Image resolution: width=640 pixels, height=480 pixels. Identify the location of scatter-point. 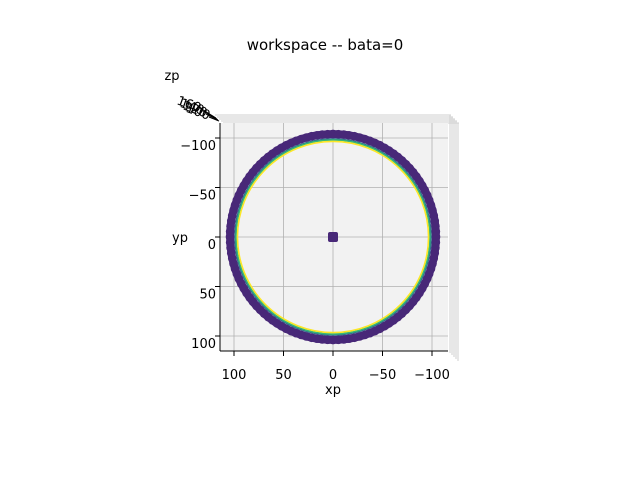
(436, 231).